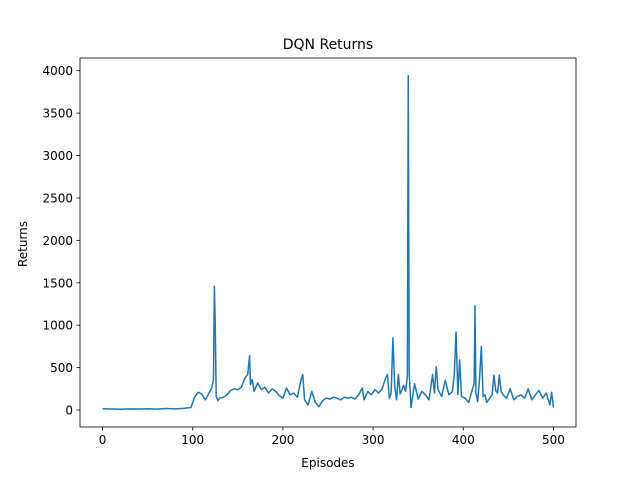 This screenshot has width=640, height=480. What do you see at coordinates (61, 368) in the screenshot?
I see `y-tick-label: 500` at bounding box center [61, 368].